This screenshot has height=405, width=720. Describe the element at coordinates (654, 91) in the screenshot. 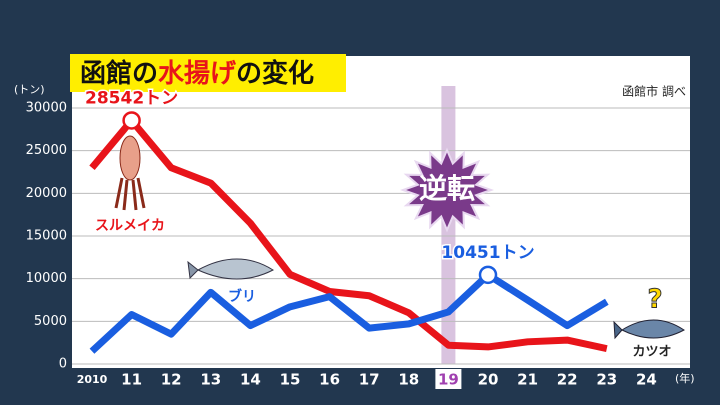

I see `source: 函館市 調べ` at that location.